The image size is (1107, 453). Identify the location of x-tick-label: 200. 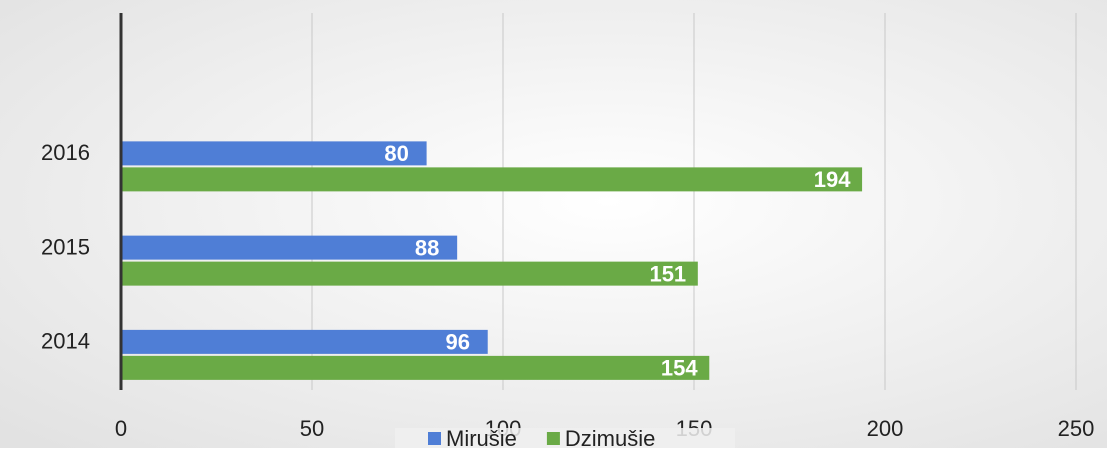
(885, 428).